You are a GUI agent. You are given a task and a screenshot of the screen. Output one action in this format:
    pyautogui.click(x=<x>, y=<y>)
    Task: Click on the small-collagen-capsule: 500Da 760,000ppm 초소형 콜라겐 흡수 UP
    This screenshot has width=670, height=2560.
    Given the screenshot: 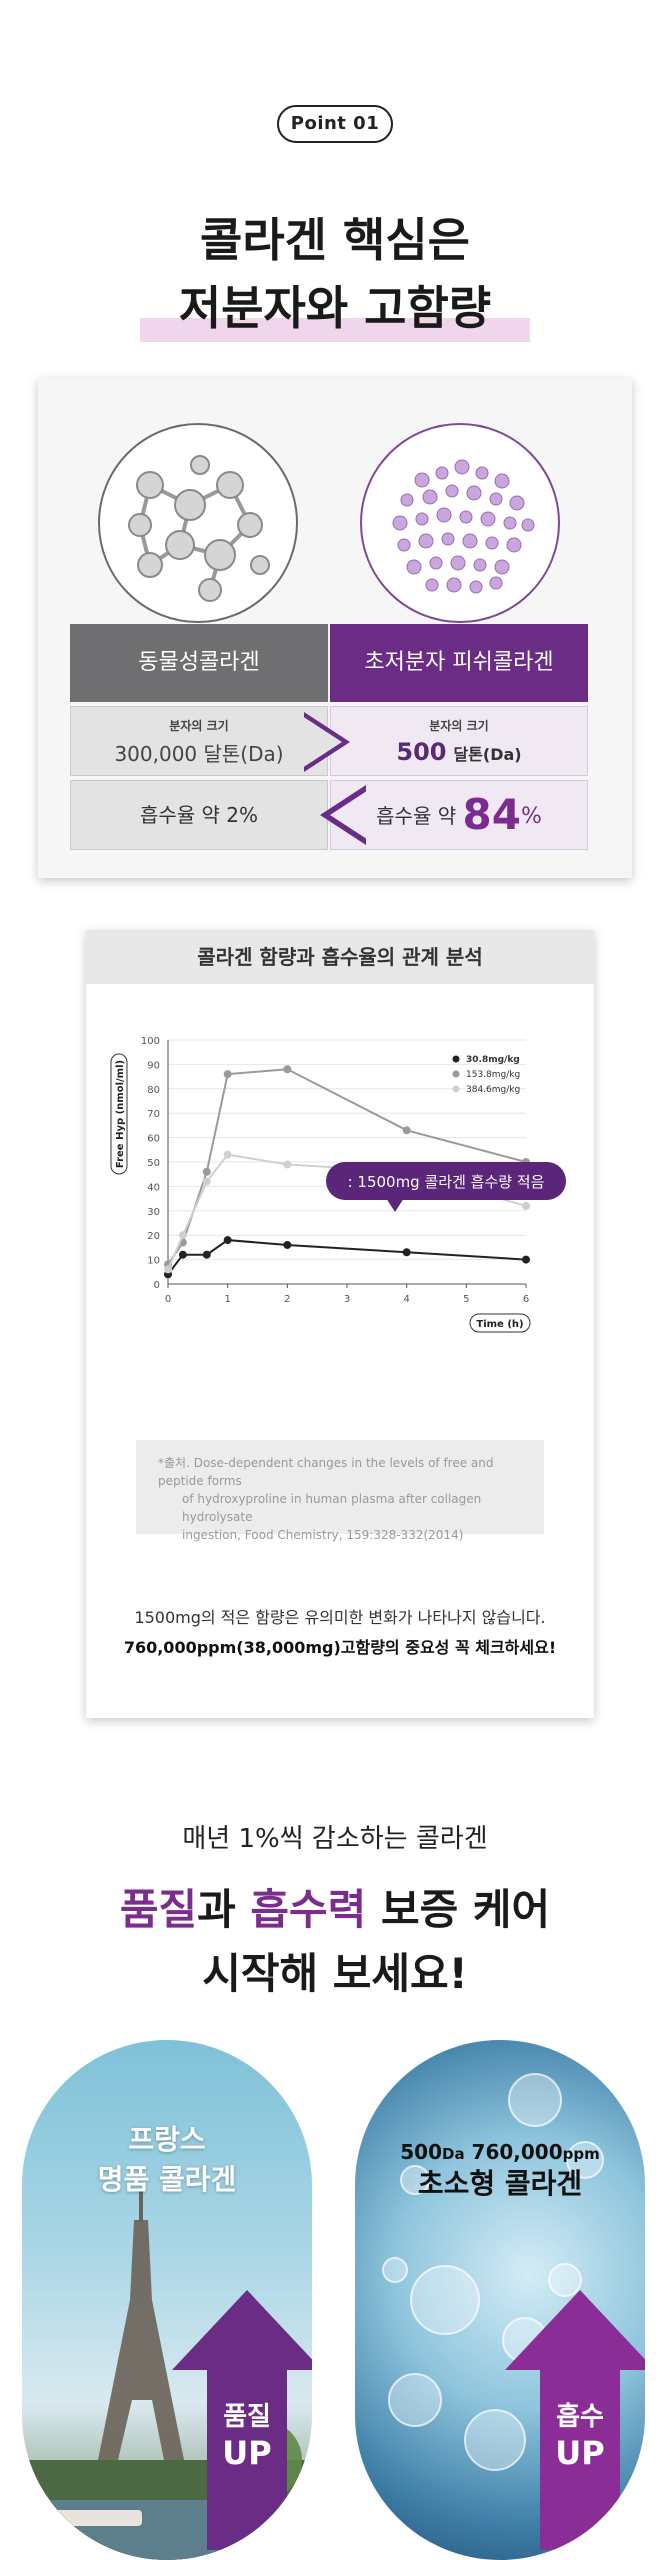 What is the action you would take?
    pyautogui.click(x=500, y=2300)
    